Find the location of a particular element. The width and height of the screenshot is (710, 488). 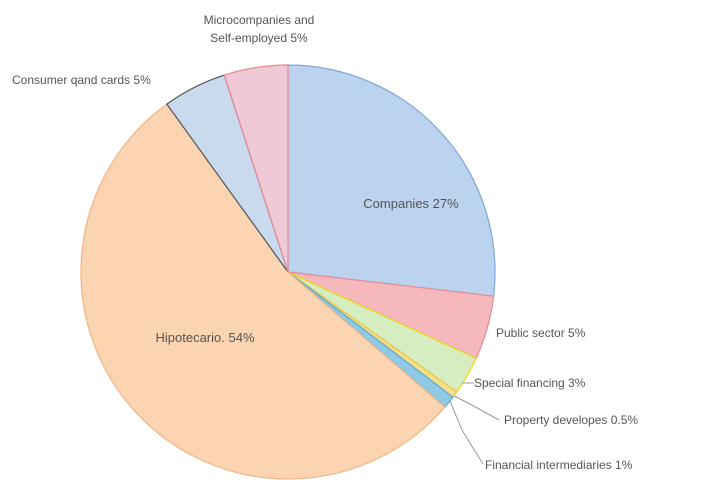

slice-label: Hipotecario. 54% is located at coordinates (205, 337).